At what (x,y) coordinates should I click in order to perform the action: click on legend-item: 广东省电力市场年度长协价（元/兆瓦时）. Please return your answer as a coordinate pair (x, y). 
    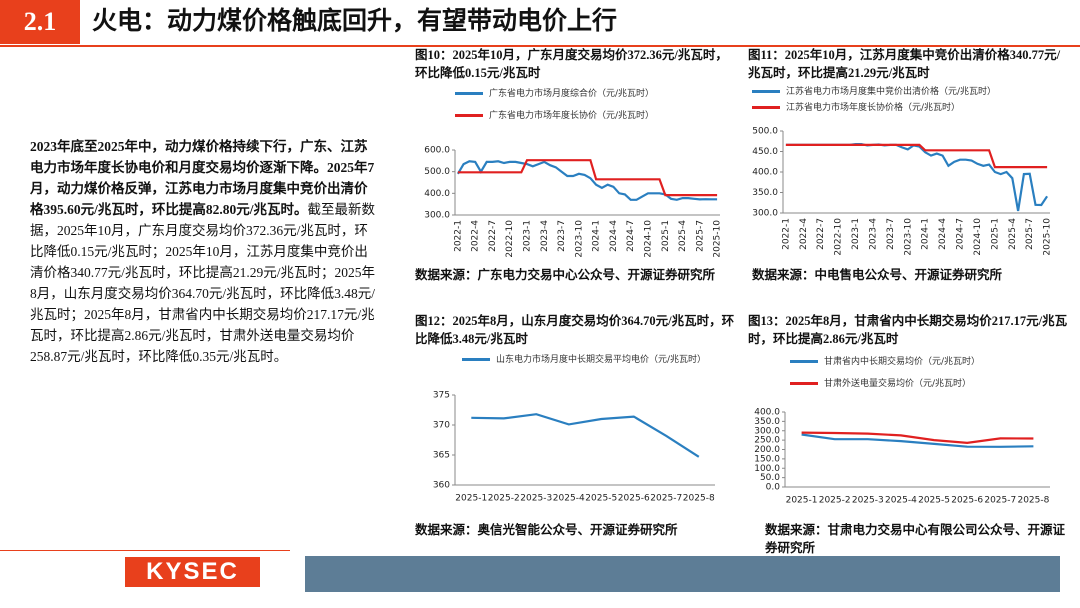
    Looking at the image, I should click on (554, 116).